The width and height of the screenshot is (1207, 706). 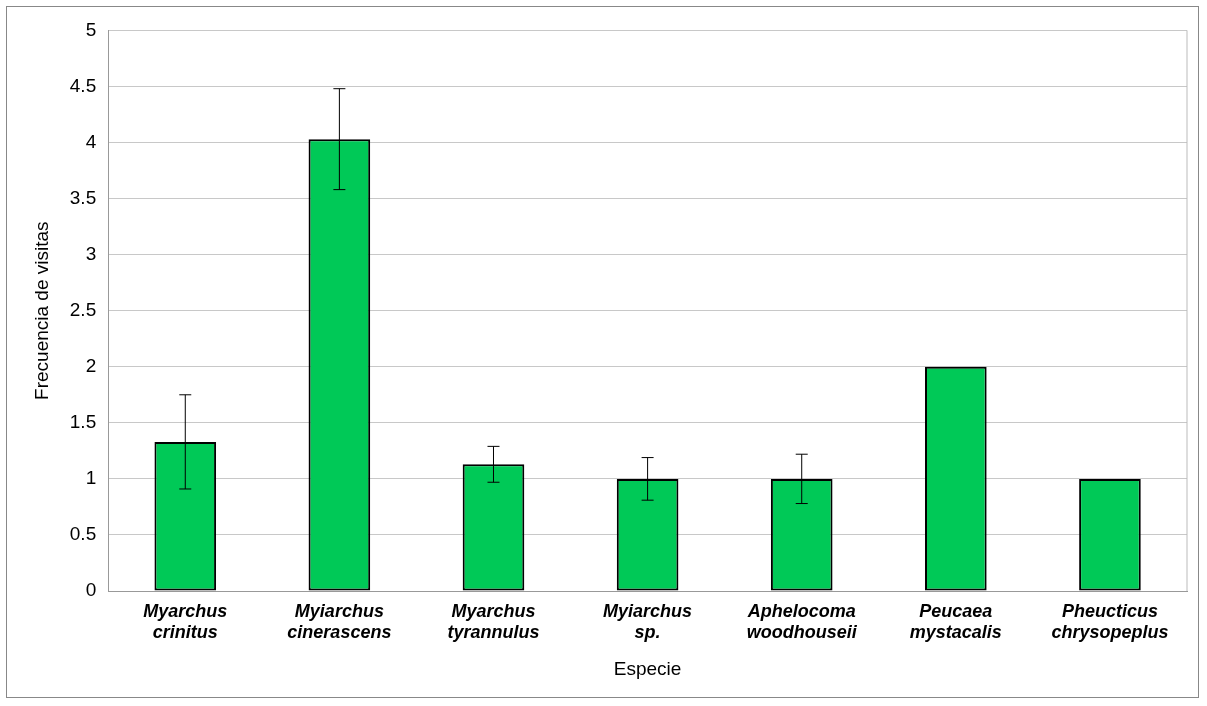 I want to click on x-axis-title: Especie, so click(x=647, y=668).